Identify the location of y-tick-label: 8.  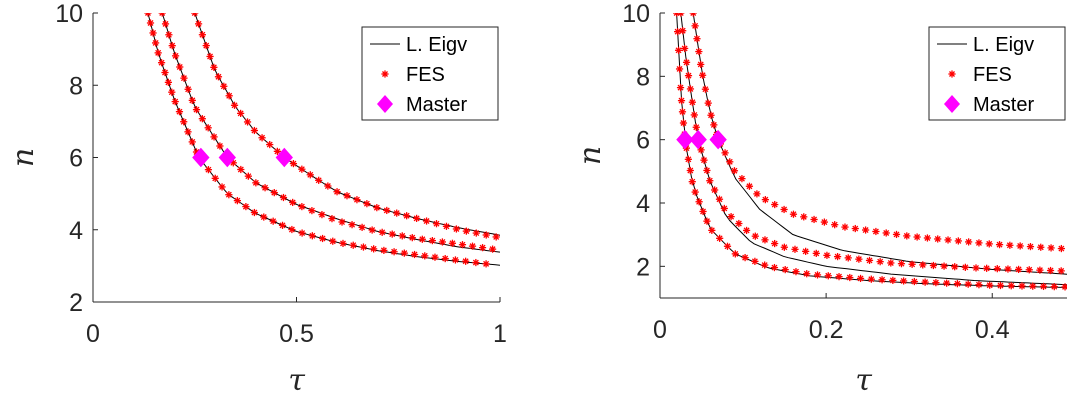
(643, 77).